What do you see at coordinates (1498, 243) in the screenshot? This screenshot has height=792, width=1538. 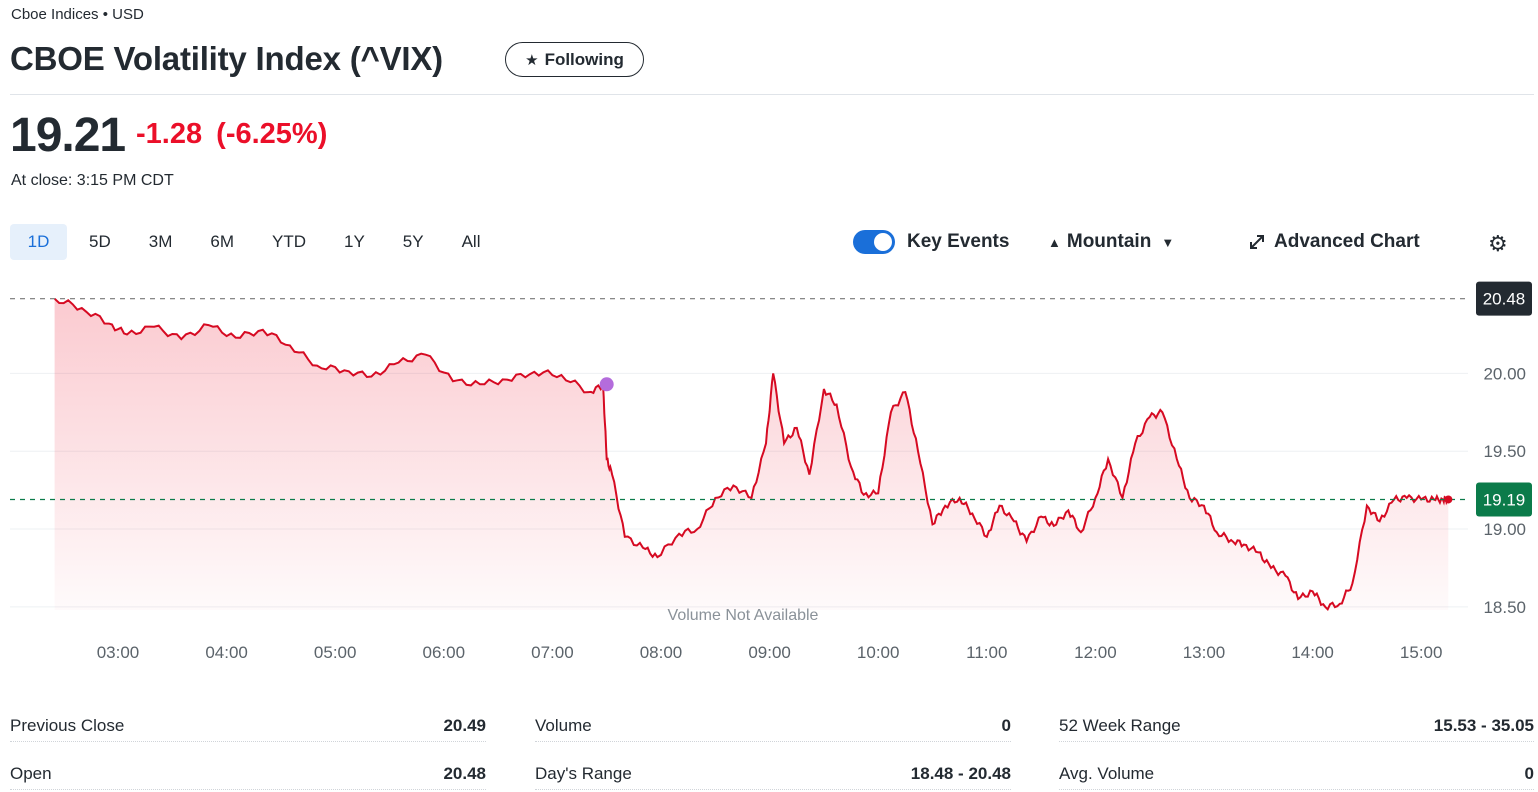 I see `gear-icon: ⚙` at bounding box center [1498, 243].